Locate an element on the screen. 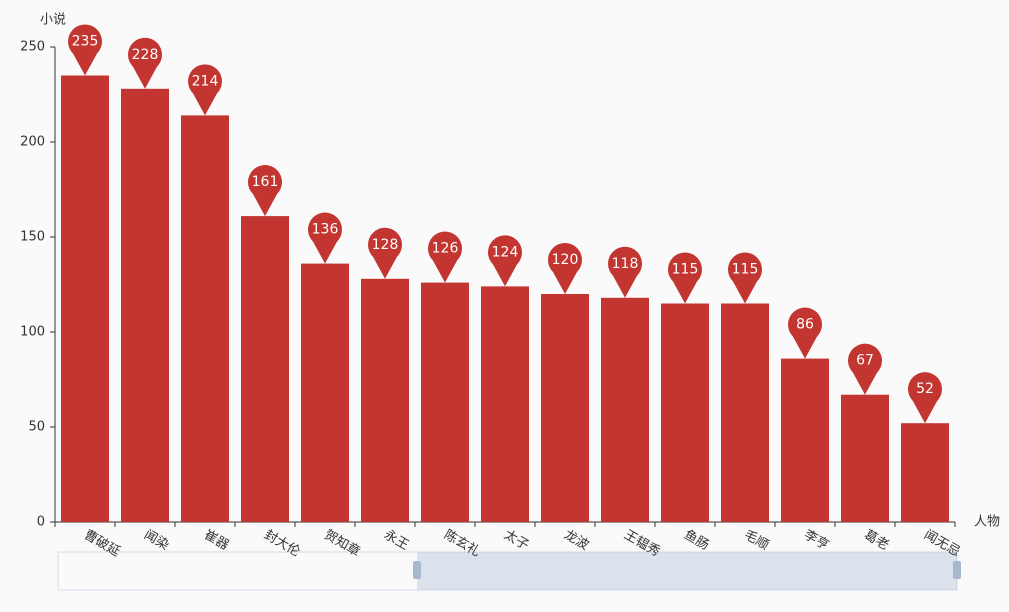  pin-label: 124 is located at coordinates (505, 252).